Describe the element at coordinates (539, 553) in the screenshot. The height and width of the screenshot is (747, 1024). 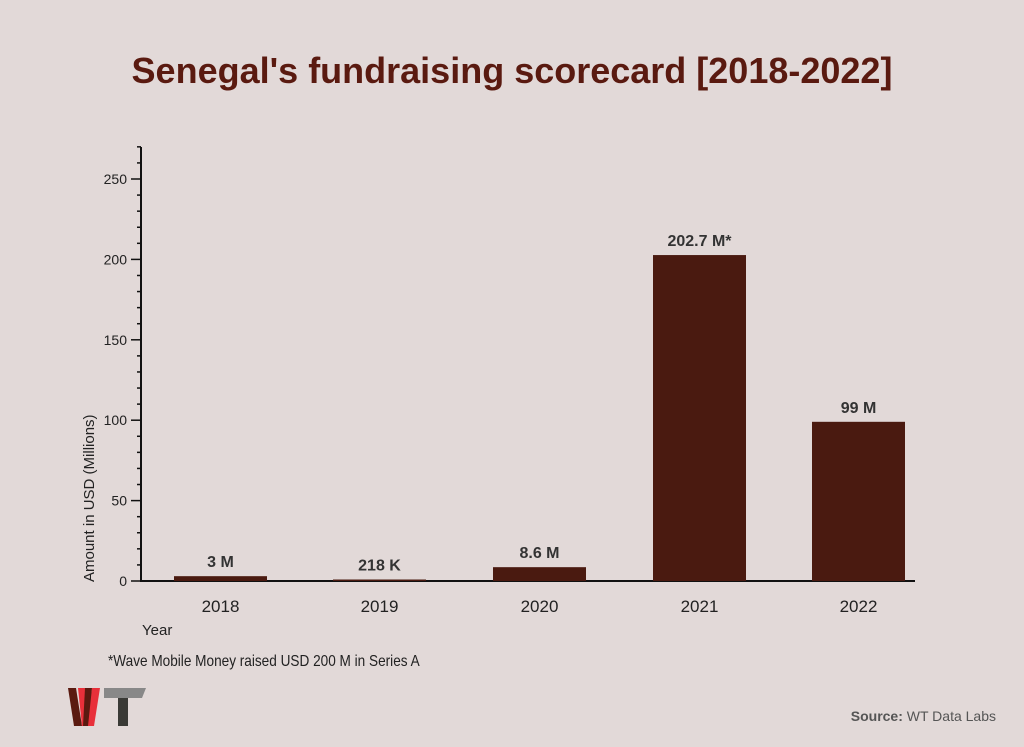
I see `data-label: 8.6 M` at that location.